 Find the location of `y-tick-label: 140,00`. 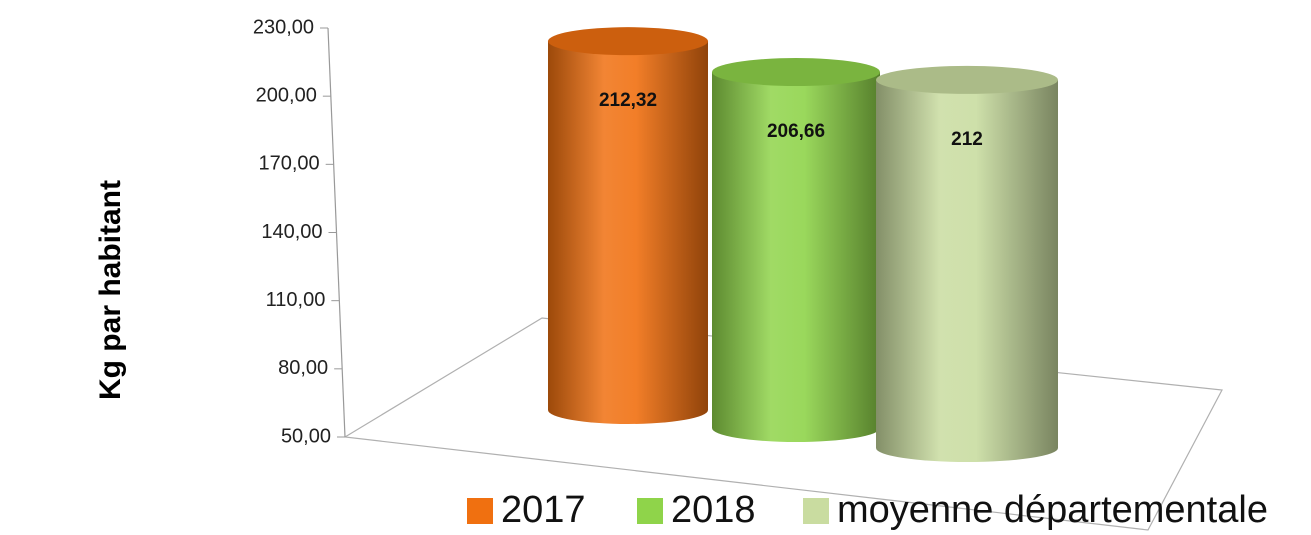

y-tick-label: 140,00 is located at coordinates (291, 232).